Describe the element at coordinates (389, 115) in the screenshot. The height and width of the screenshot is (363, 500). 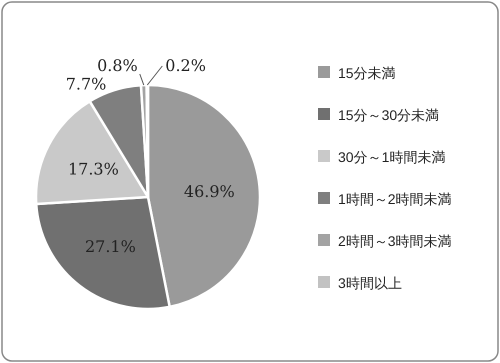
I see `legend-label: 15分～30分未満` at that location.